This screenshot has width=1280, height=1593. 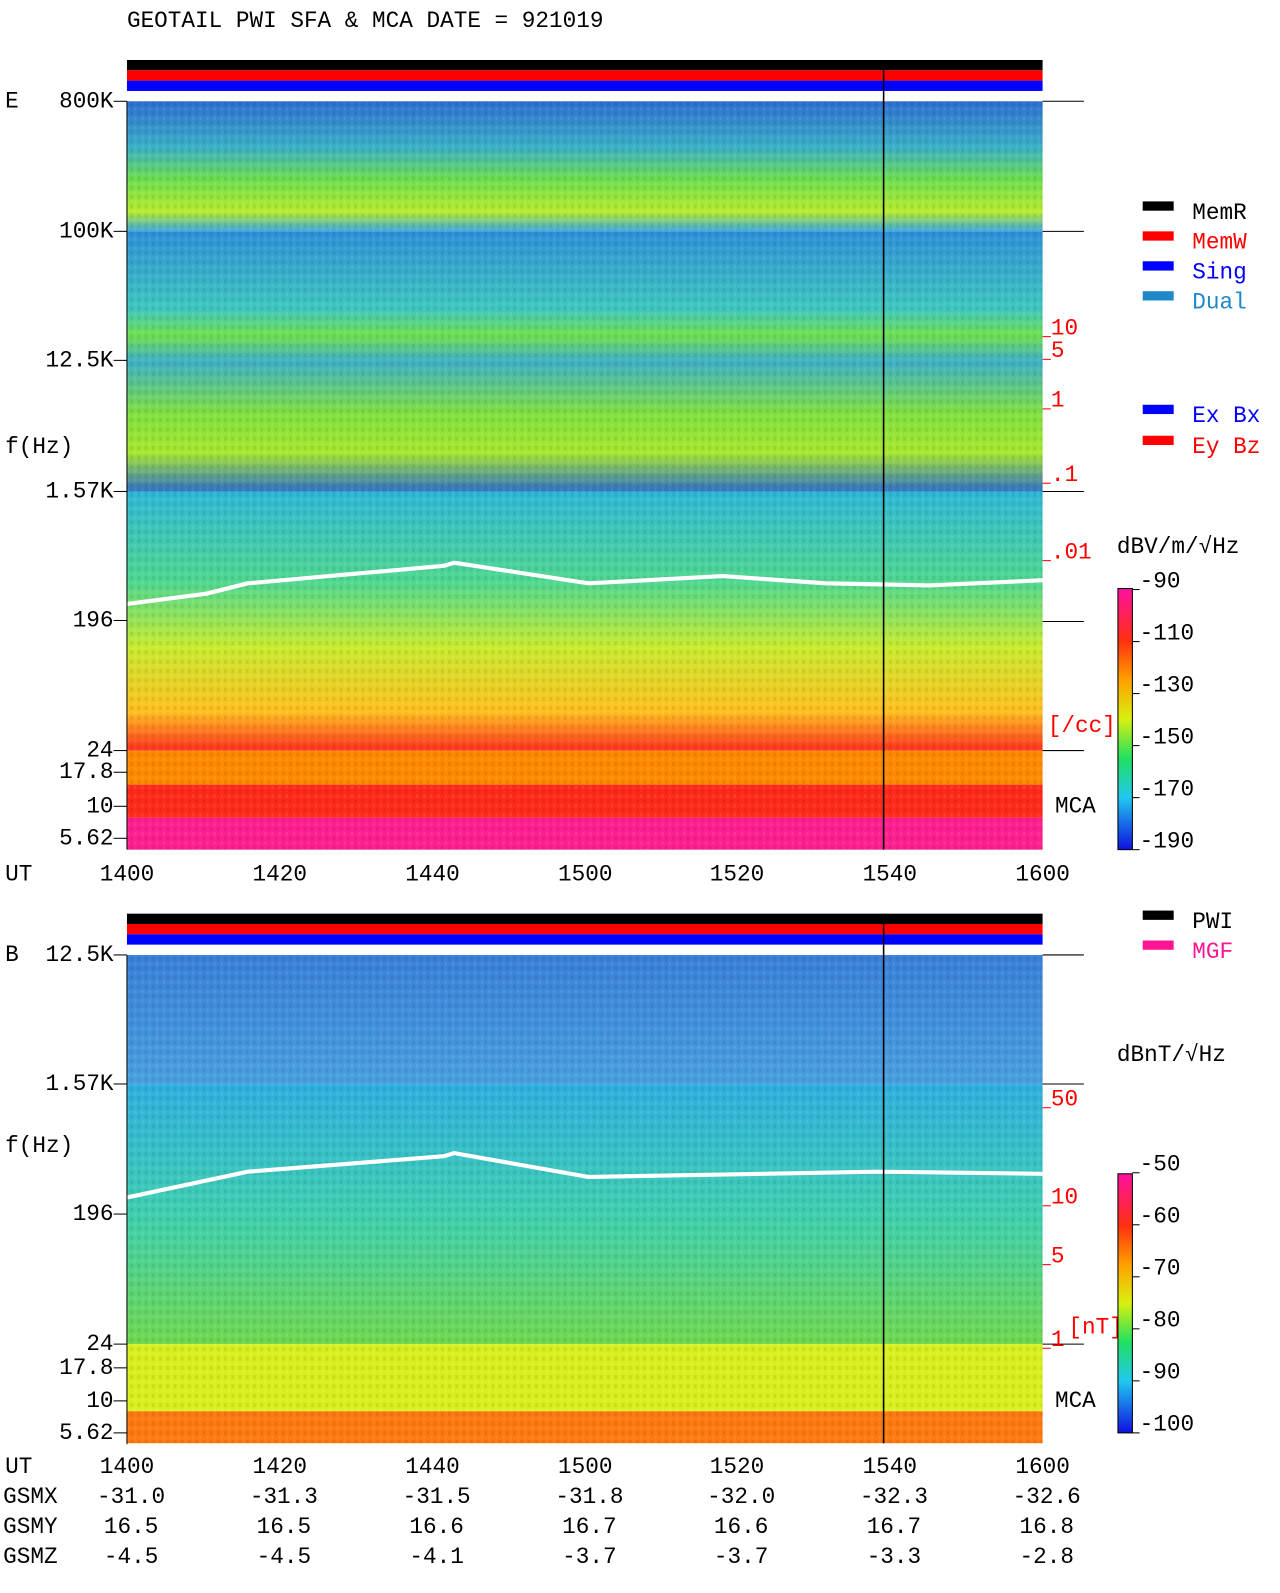 What do you see at coordinates (1226, 416) in the screenshot?
I see `legend-label: Ex Bx` at bounding box center [1226, 416].